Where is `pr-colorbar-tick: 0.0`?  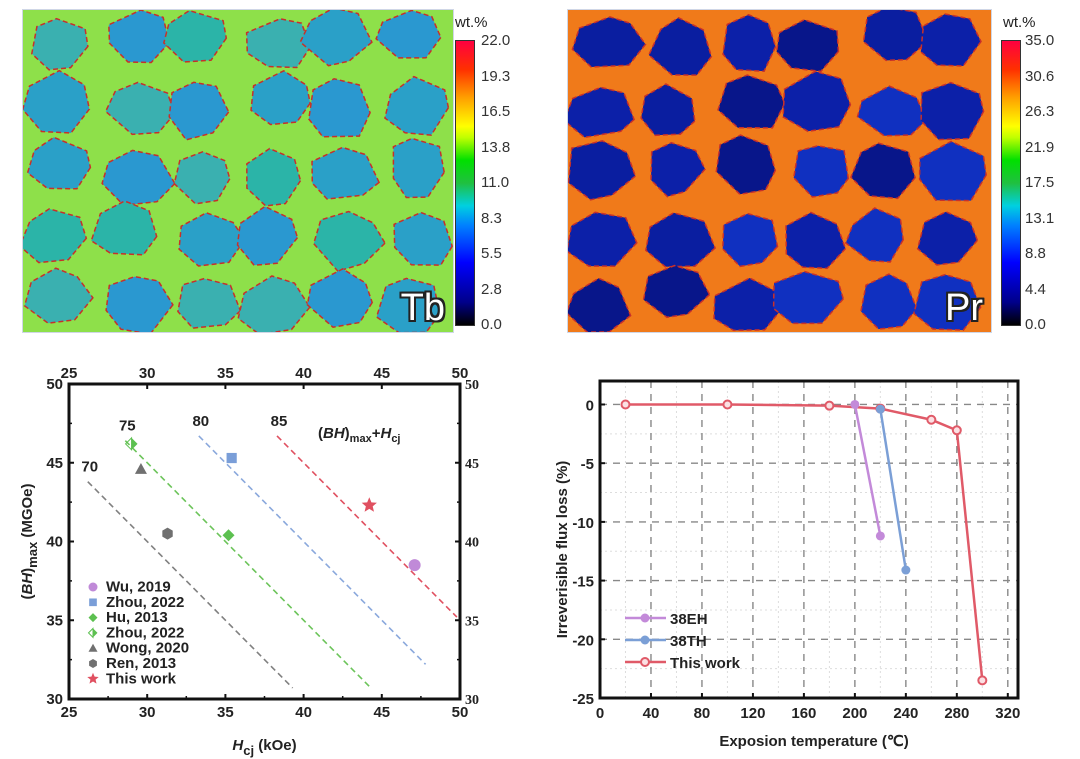
pr-colorbar-tick: 0.0 is located at coordinates (1035, 324).